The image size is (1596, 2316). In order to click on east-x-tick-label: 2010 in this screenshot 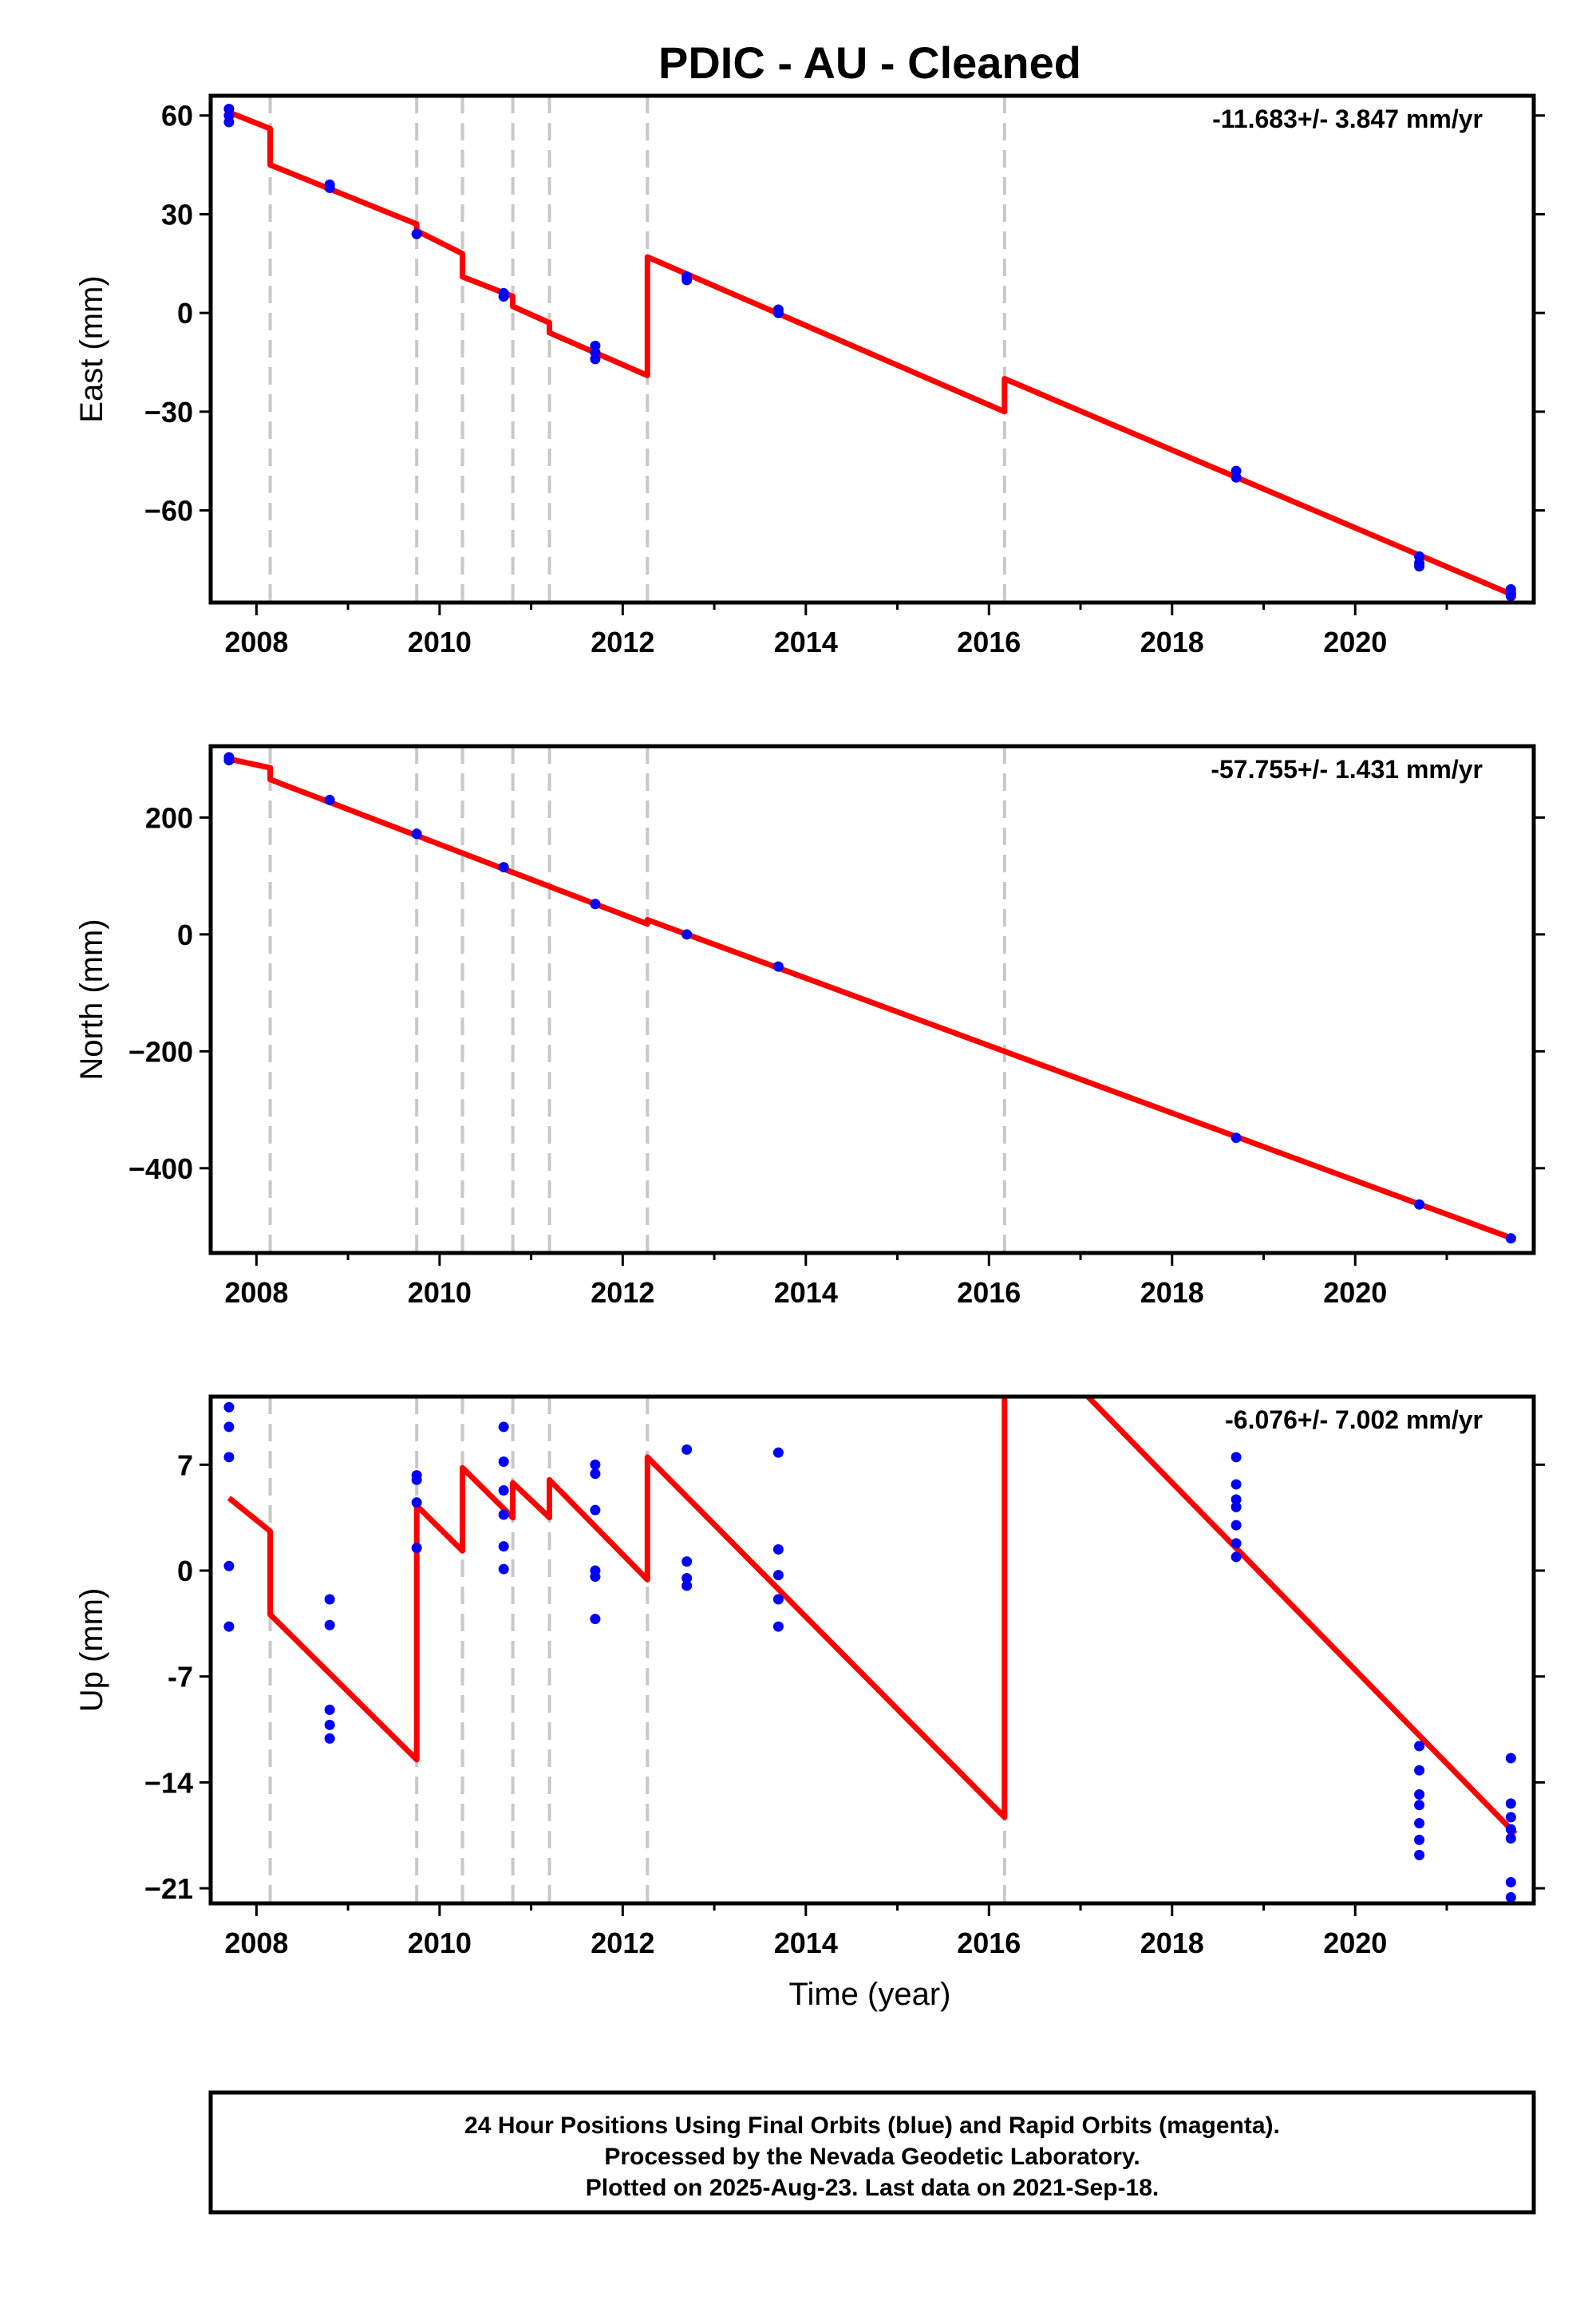, I will do `click(440, 642)`.